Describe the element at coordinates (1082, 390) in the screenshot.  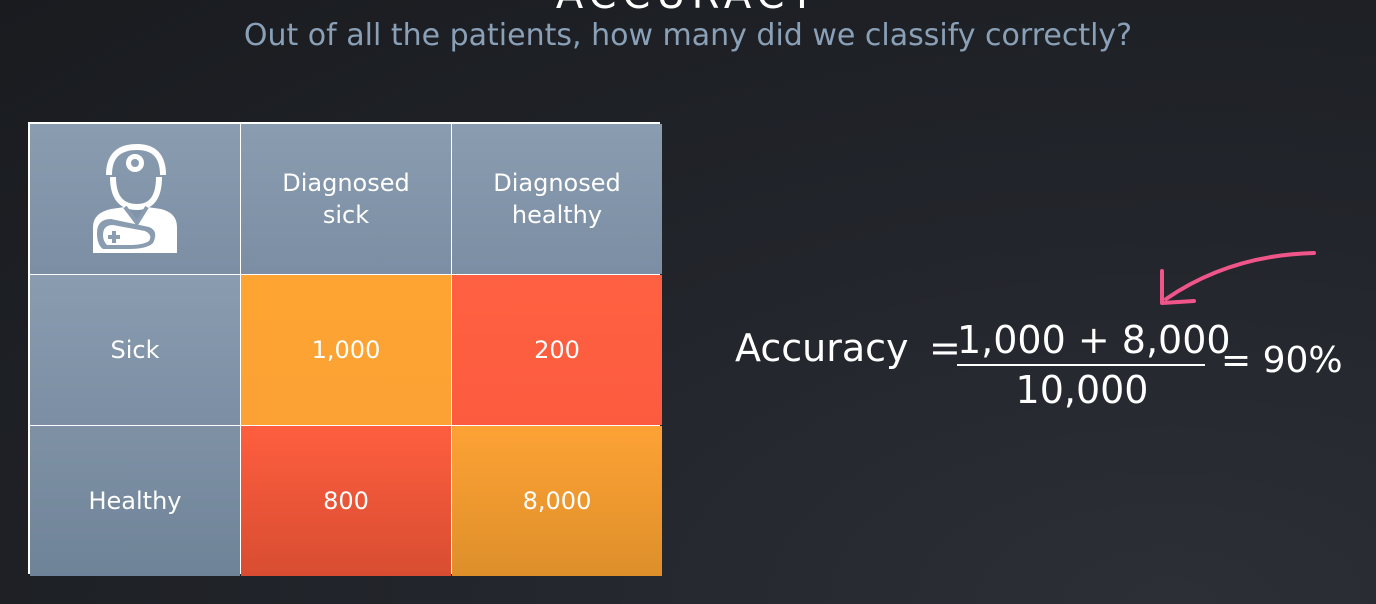
I see `formula-denominator: 10,000` at that location.